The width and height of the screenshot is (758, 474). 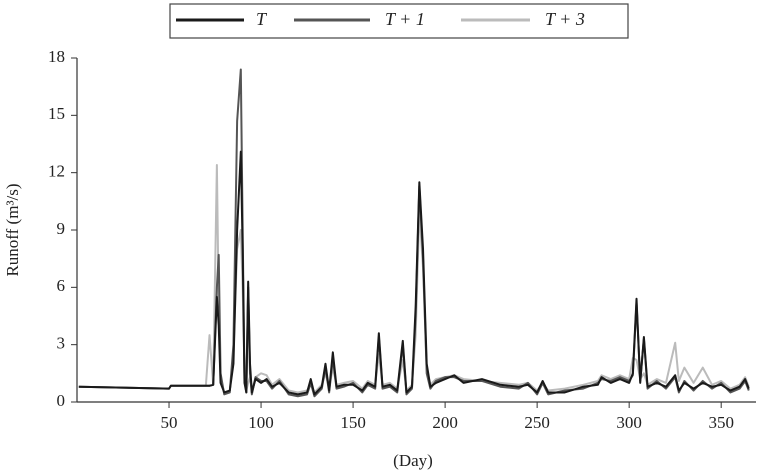 What do you see at coordinates (565, 19) in the screenshot?
I see `legend-label: T + 3` at bounding box center [565, 19].